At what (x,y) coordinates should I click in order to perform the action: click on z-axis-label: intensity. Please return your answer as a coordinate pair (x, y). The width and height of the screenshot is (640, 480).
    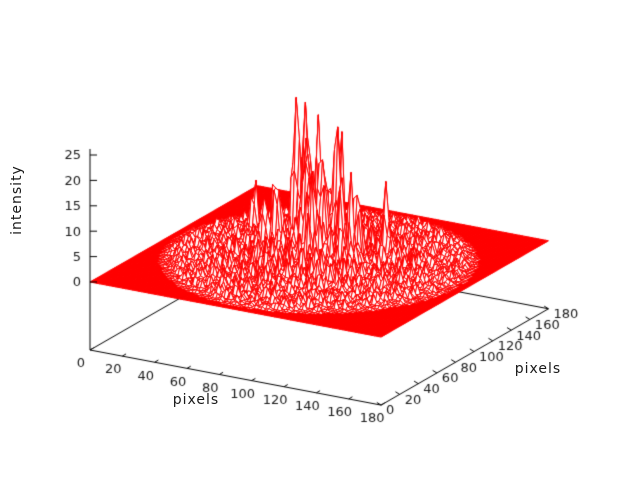
    Looking at the image, I should click on (17, 200).